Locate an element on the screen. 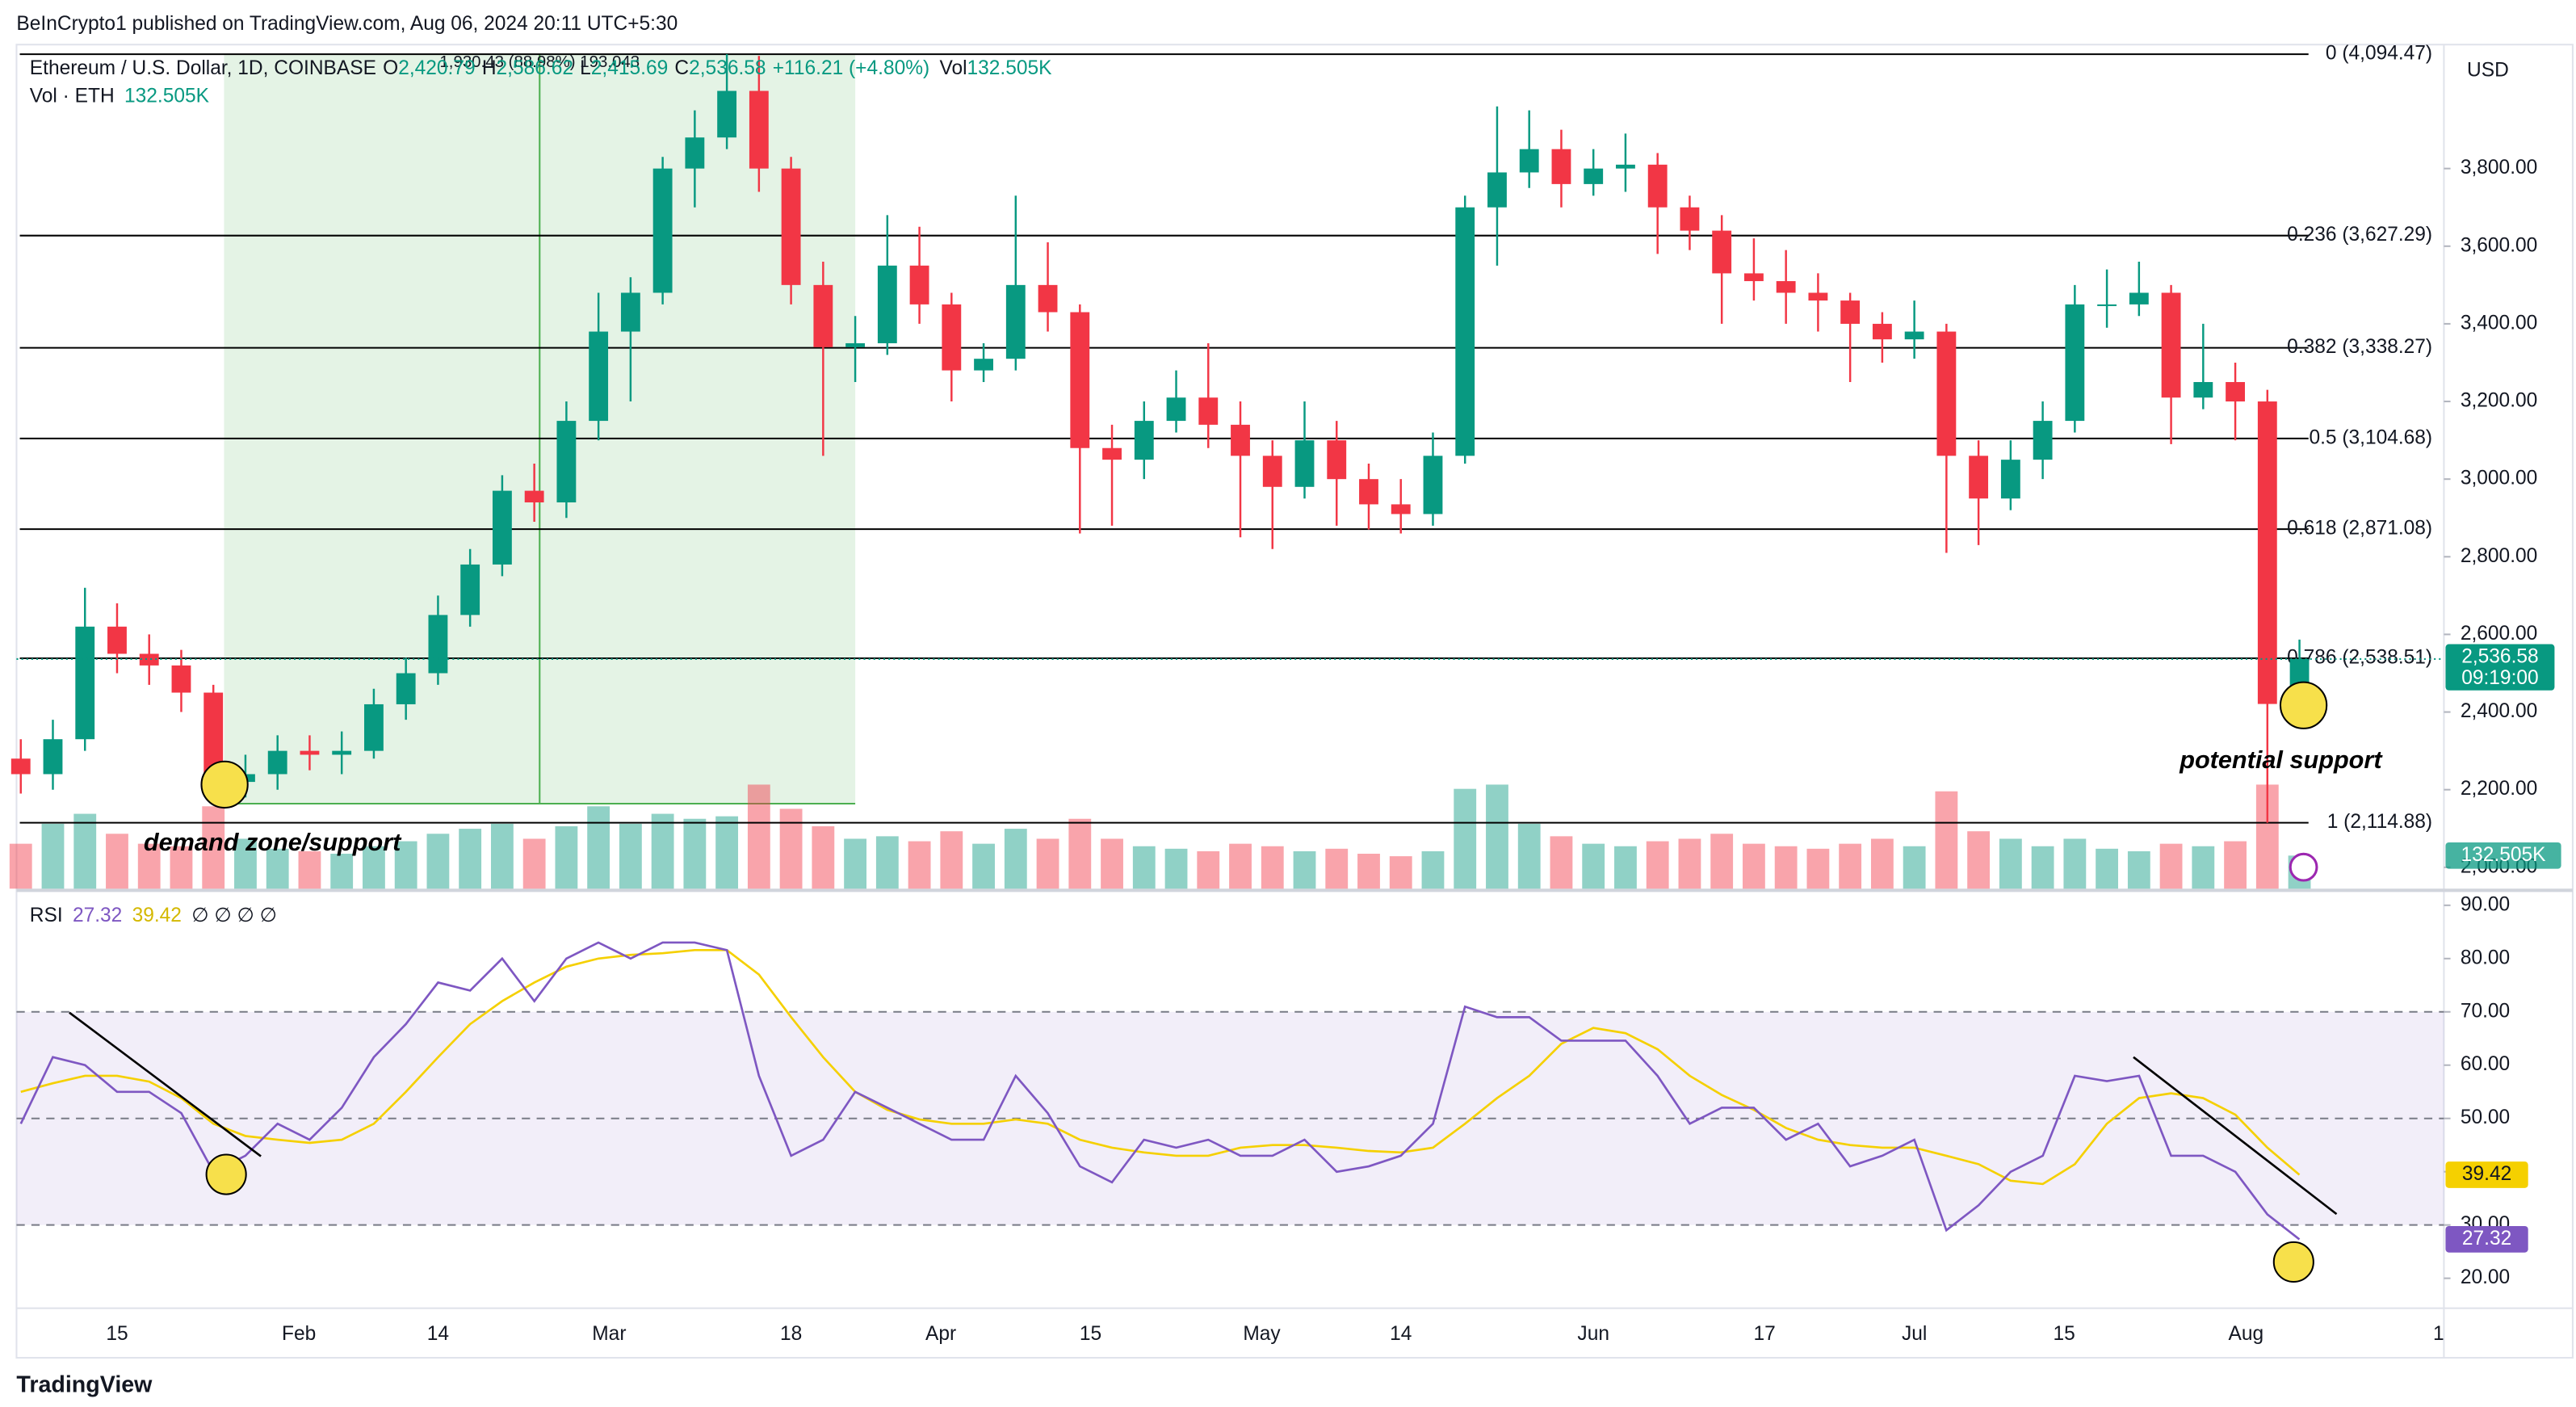  y-tick-label: 2,200.00 is located at coordinates (2499, 789).